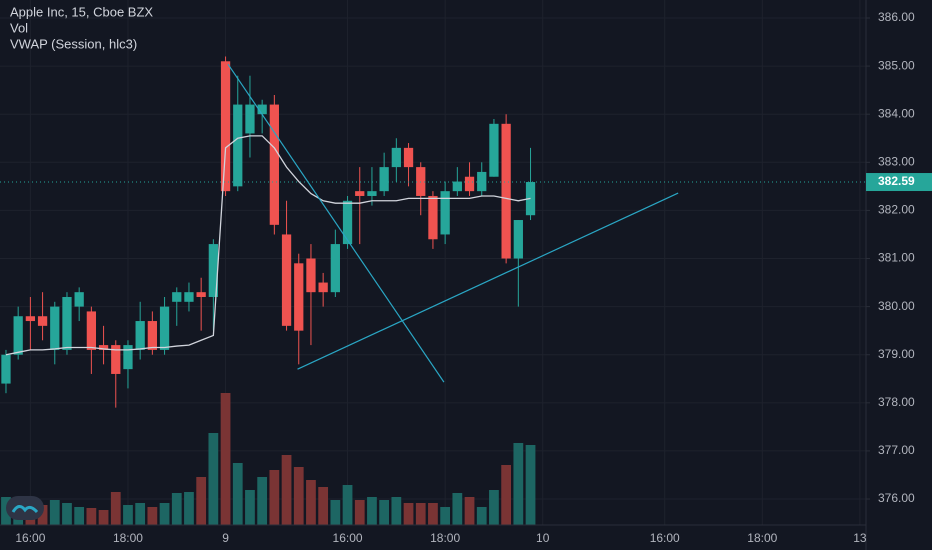  I want to click on y-tick-label: 378.00, so click(896, 402).